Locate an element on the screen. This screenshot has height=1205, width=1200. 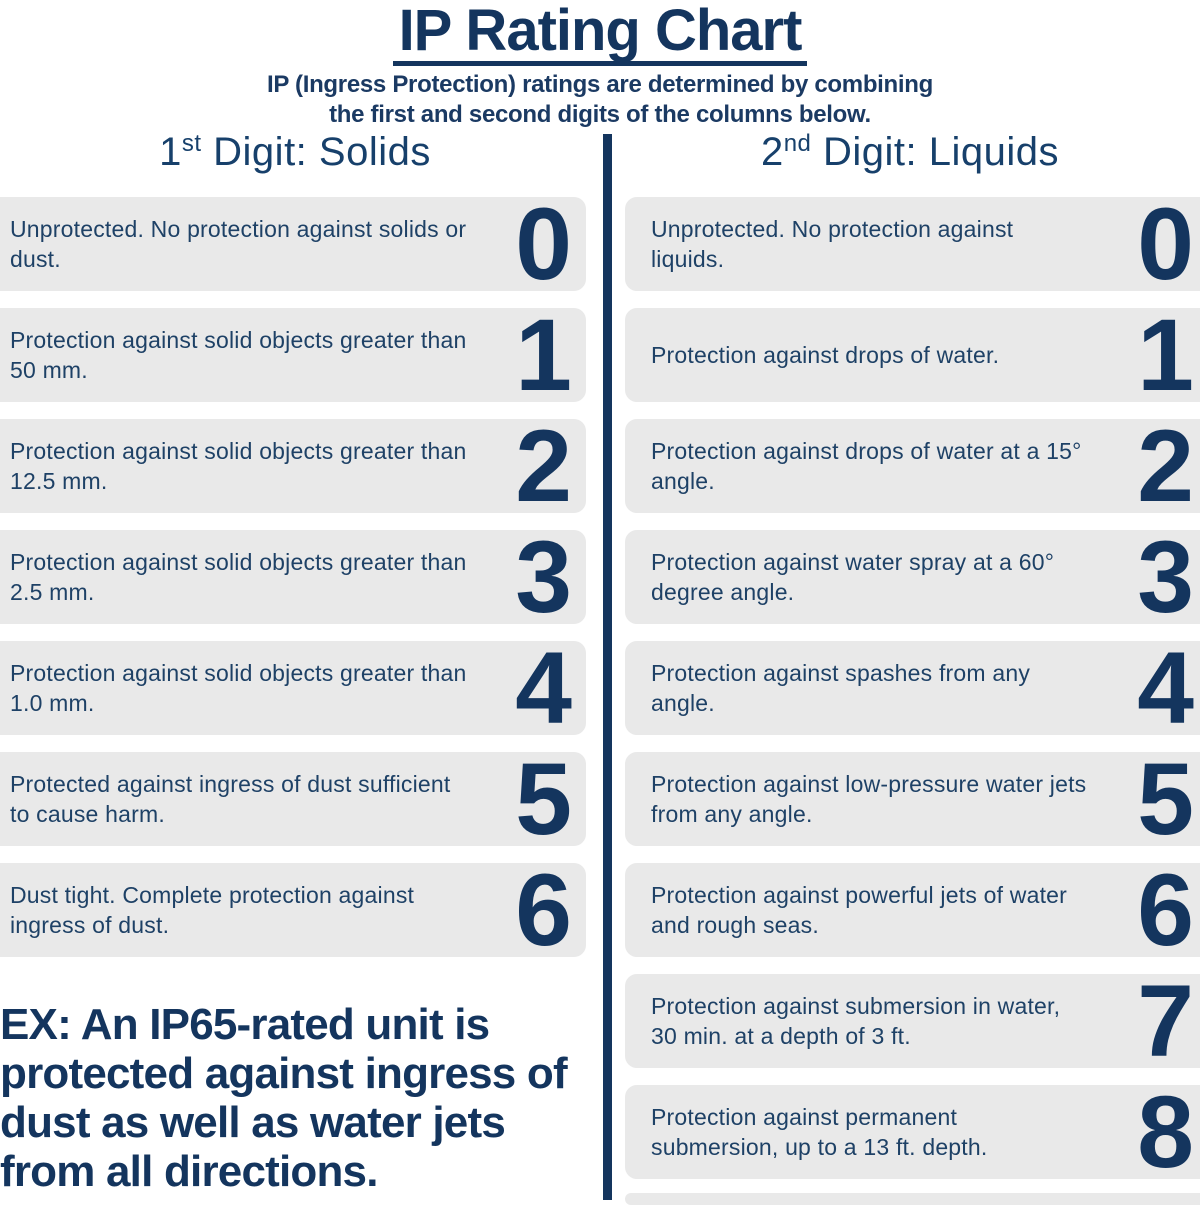
solids-heading-ordinal: st is located at coordinates (191, 143).